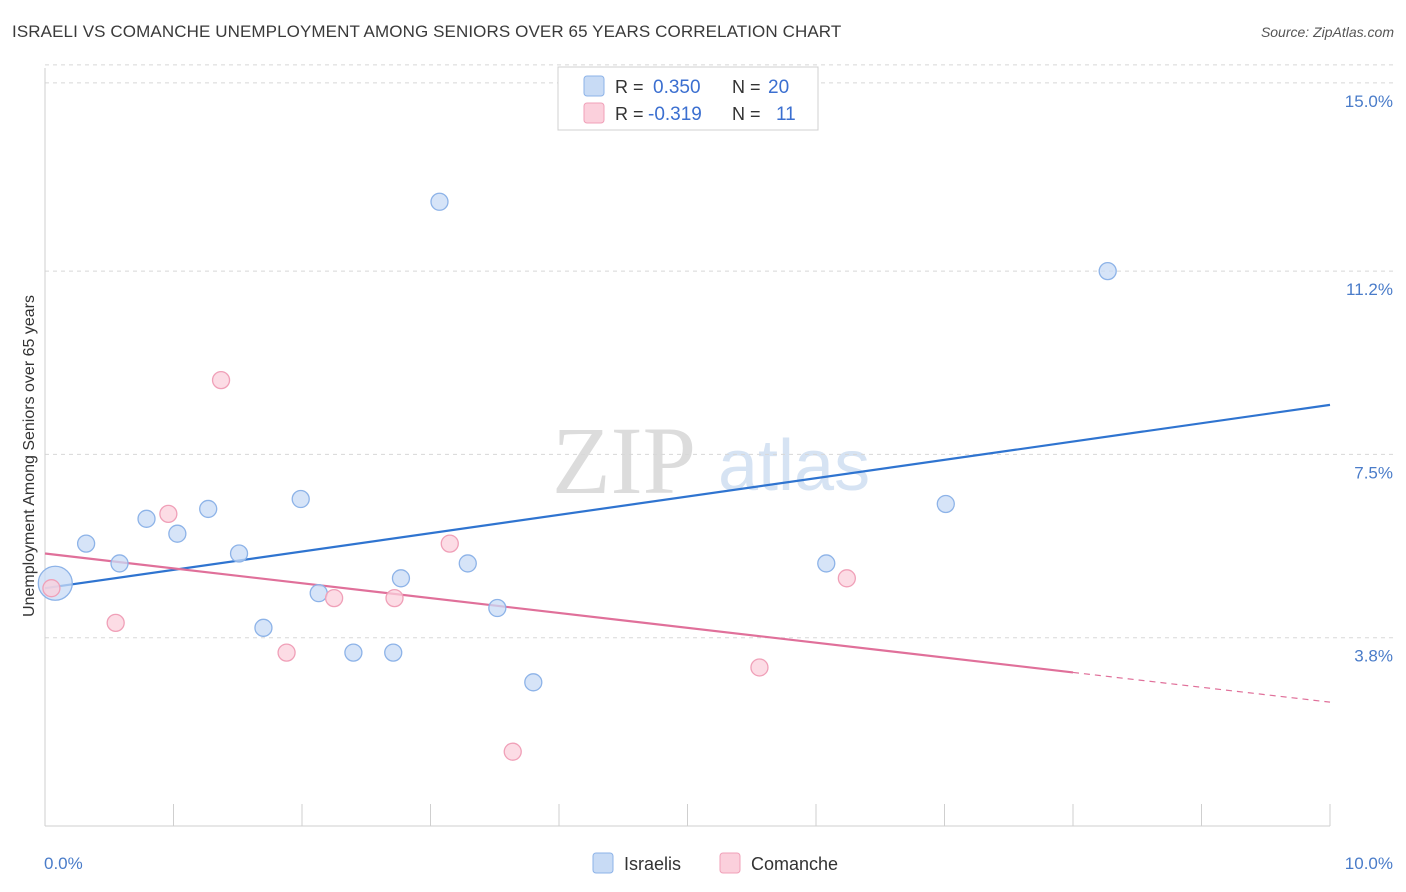 This screenshot has height=892, width=1406. What do you see at coordinates (677, 87) in the screenshot?
I see `legend-r-value-1: 0.350` at bounding box center [677, 87].